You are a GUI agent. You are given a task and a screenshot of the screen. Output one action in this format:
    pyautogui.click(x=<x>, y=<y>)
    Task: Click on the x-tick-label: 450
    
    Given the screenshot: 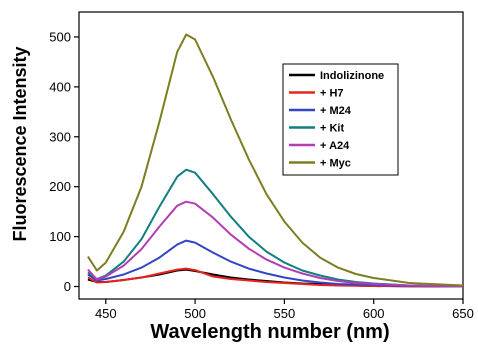 What is the action you would take?
    pyautogui.click(x=106, y=313)
    